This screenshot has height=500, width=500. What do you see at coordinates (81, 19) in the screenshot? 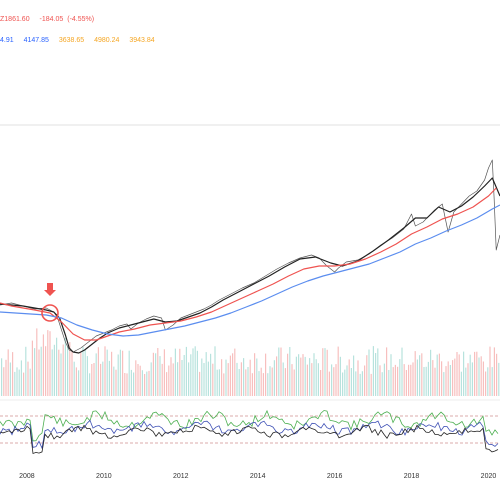
I see `price-change-pct: (-4.55%)` at bounding box center [81, 19].